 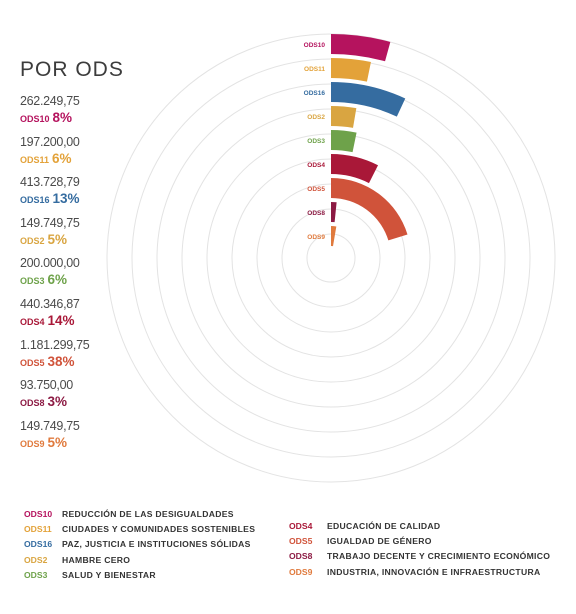 I want to click on stat-code: ODS9, so click(x=32, y=443).